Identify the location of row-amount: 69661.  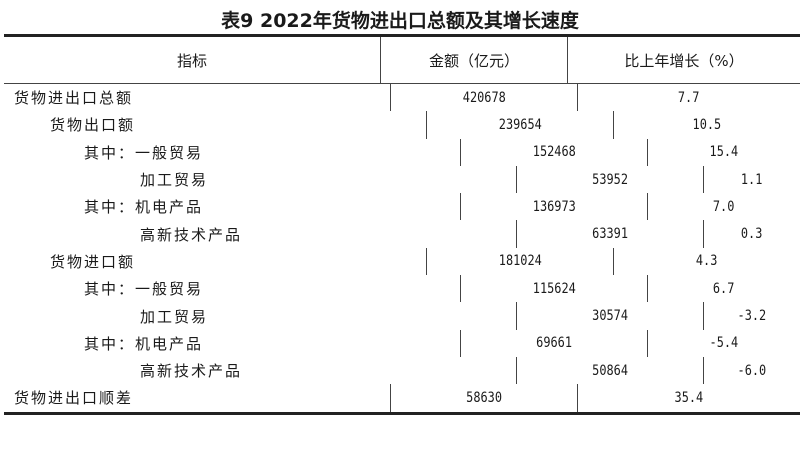
(554, 343).